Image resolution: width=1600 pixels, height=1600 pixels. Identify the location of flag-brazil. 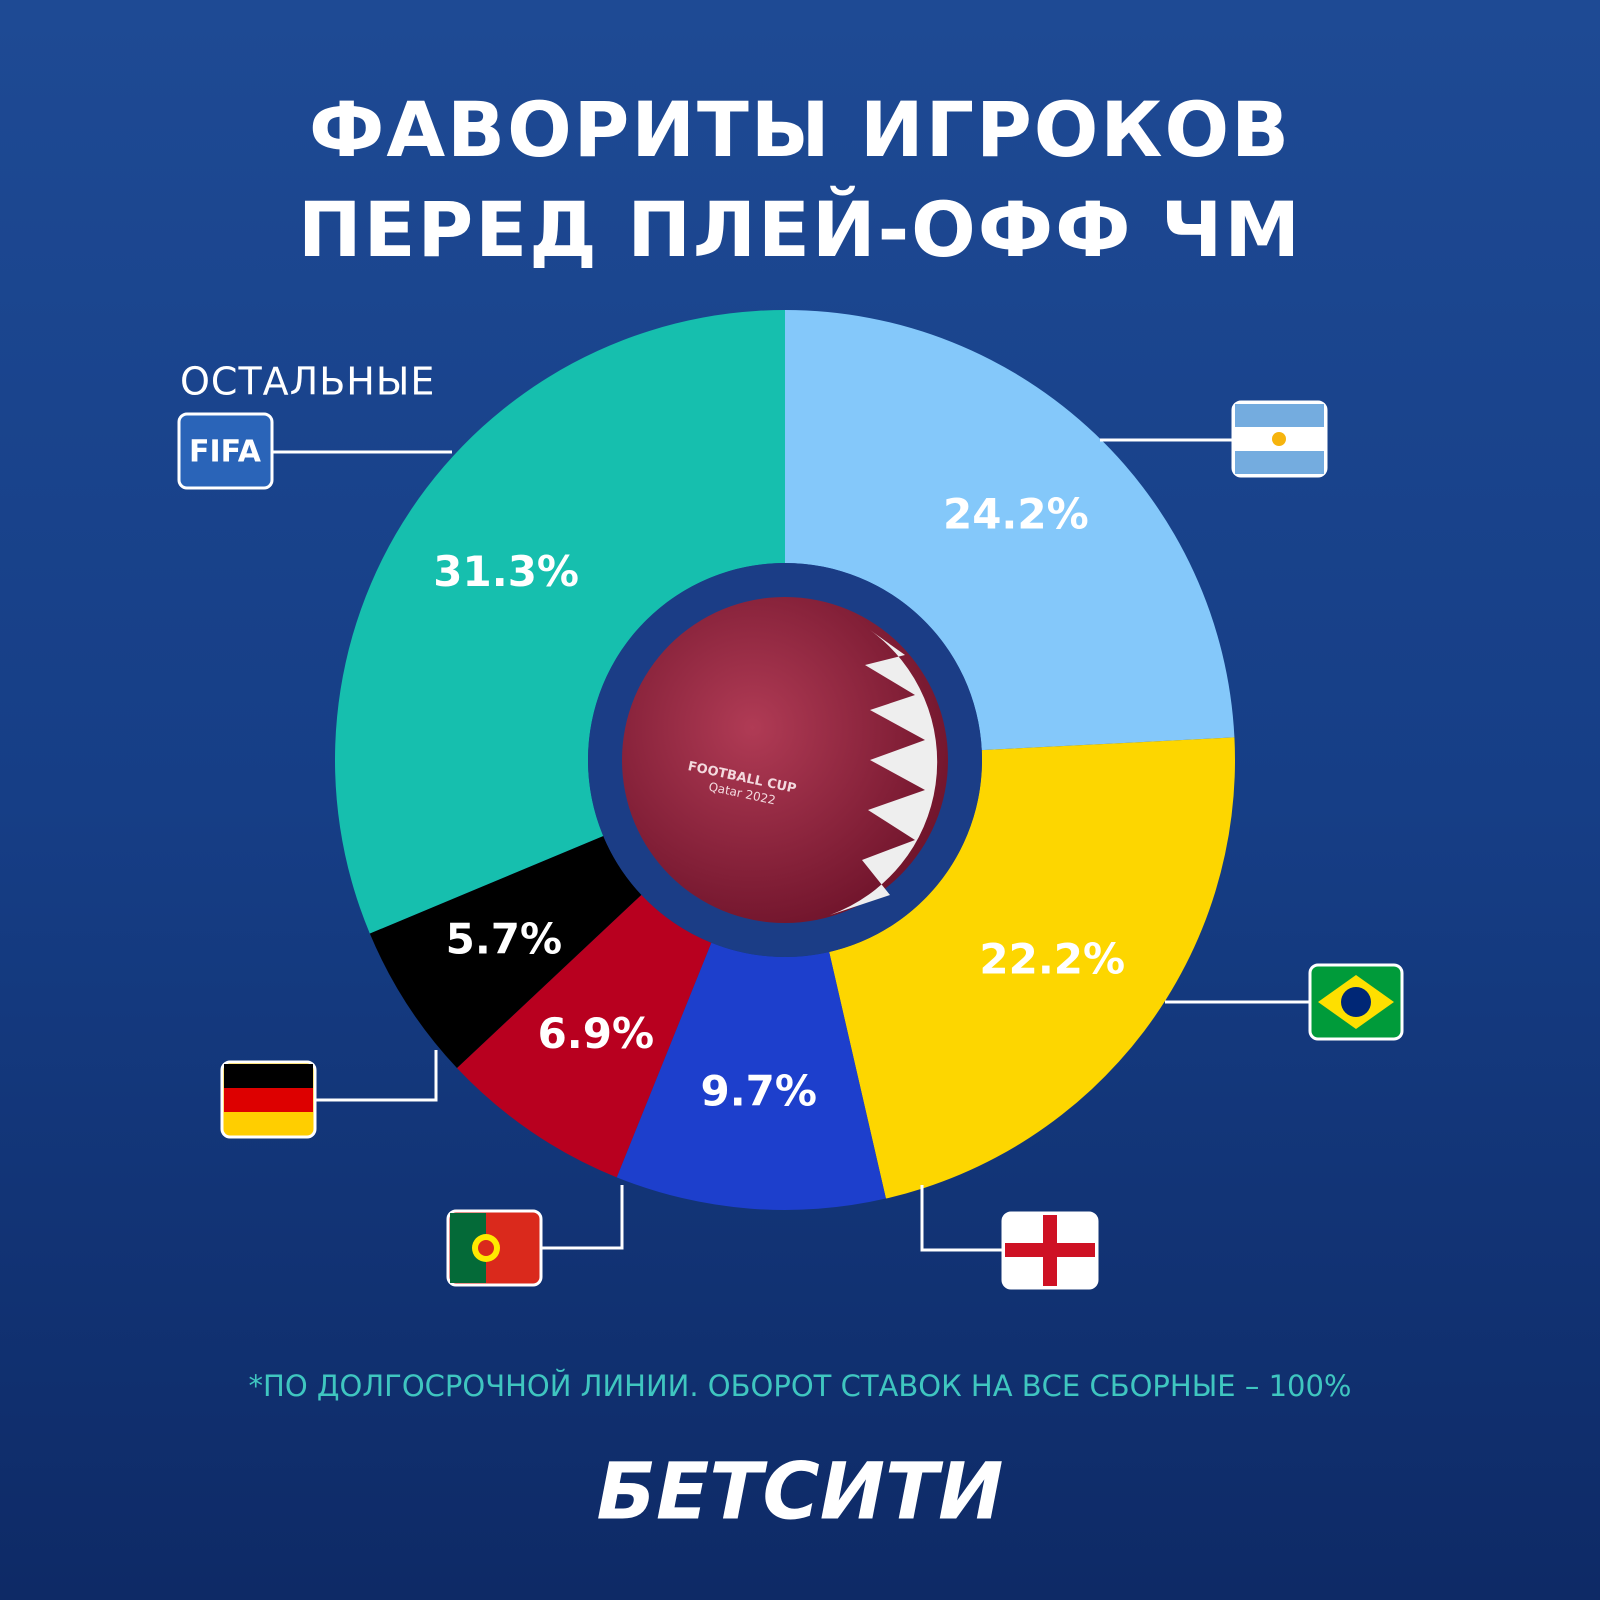
(1356, 1002).